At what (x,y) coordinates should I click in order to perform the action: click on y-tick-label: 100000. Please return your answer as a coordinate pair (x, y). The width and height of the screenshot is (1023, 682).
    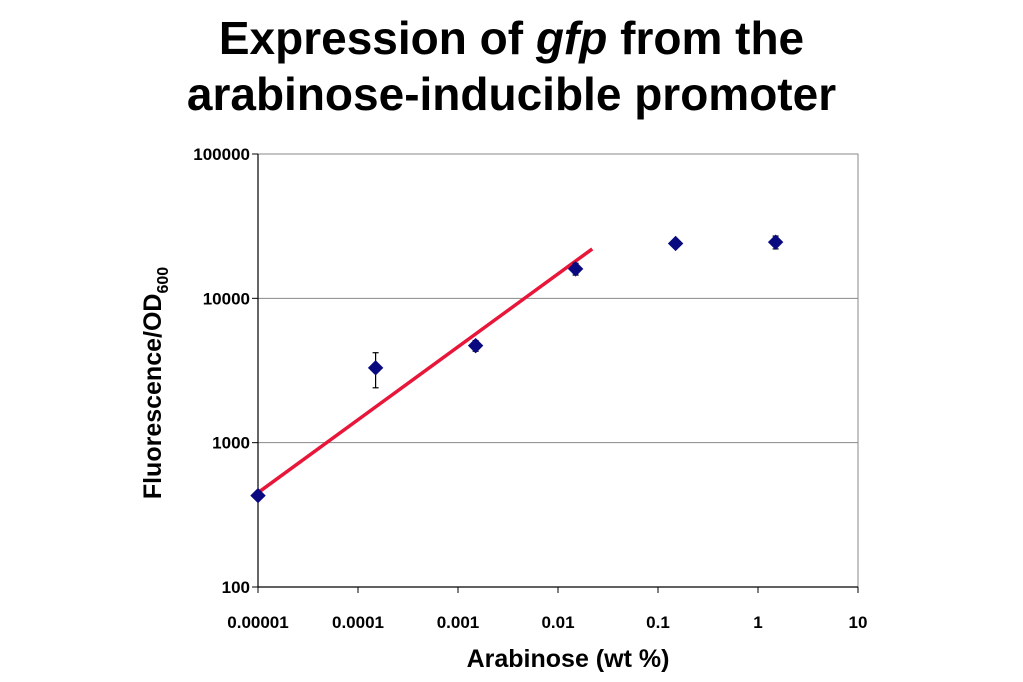
    Looking at the image, I should click on (221, 154).